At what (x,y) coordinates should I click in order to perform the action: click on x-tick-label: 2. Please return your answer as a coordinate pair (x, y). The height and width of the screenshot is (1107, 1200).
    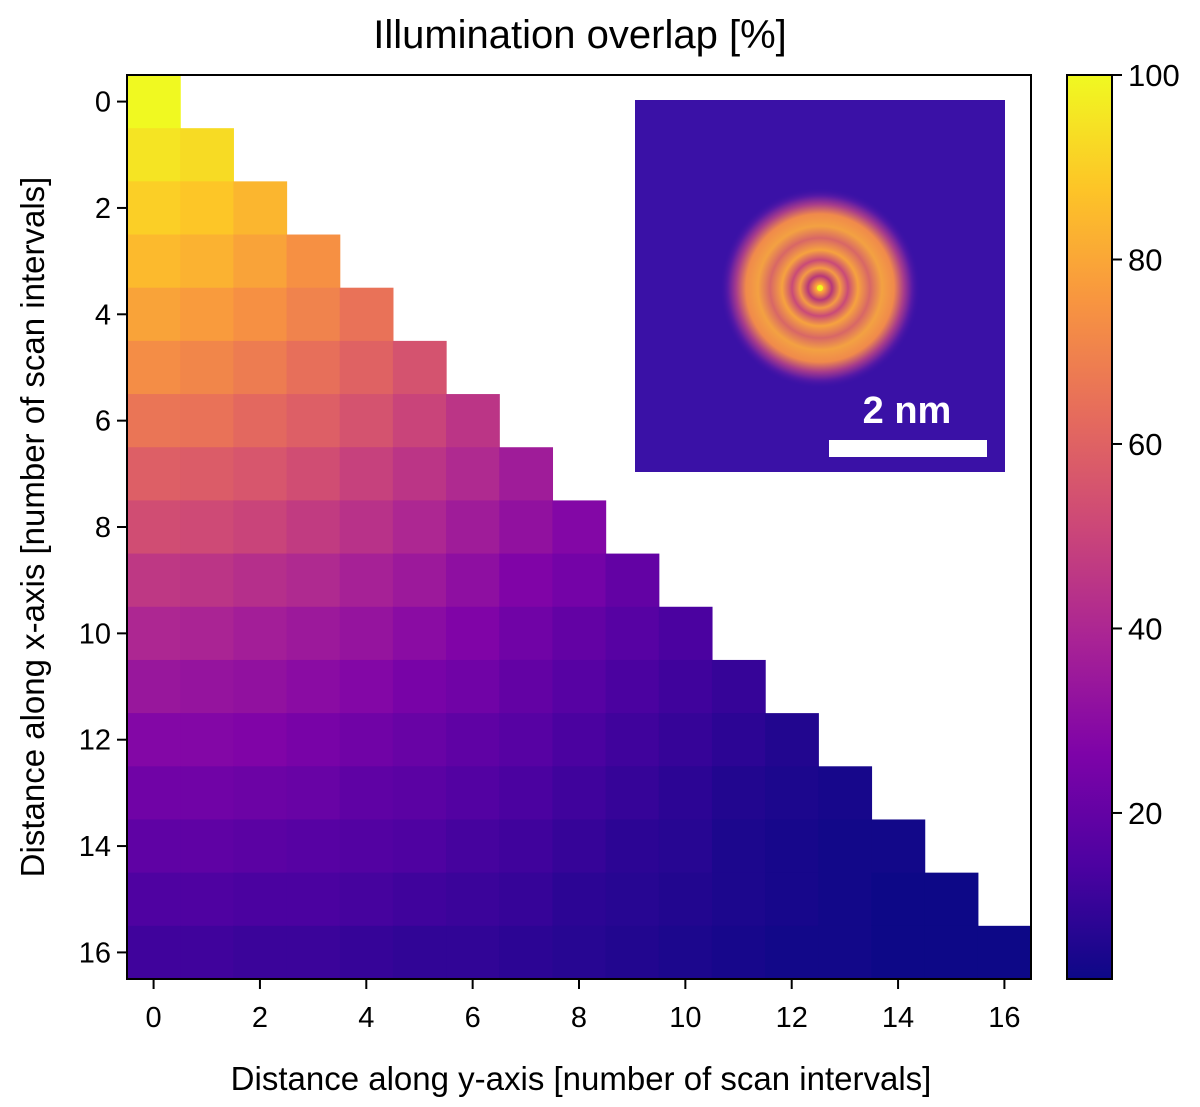
    Looking at the image, I should click on (260, 1018).